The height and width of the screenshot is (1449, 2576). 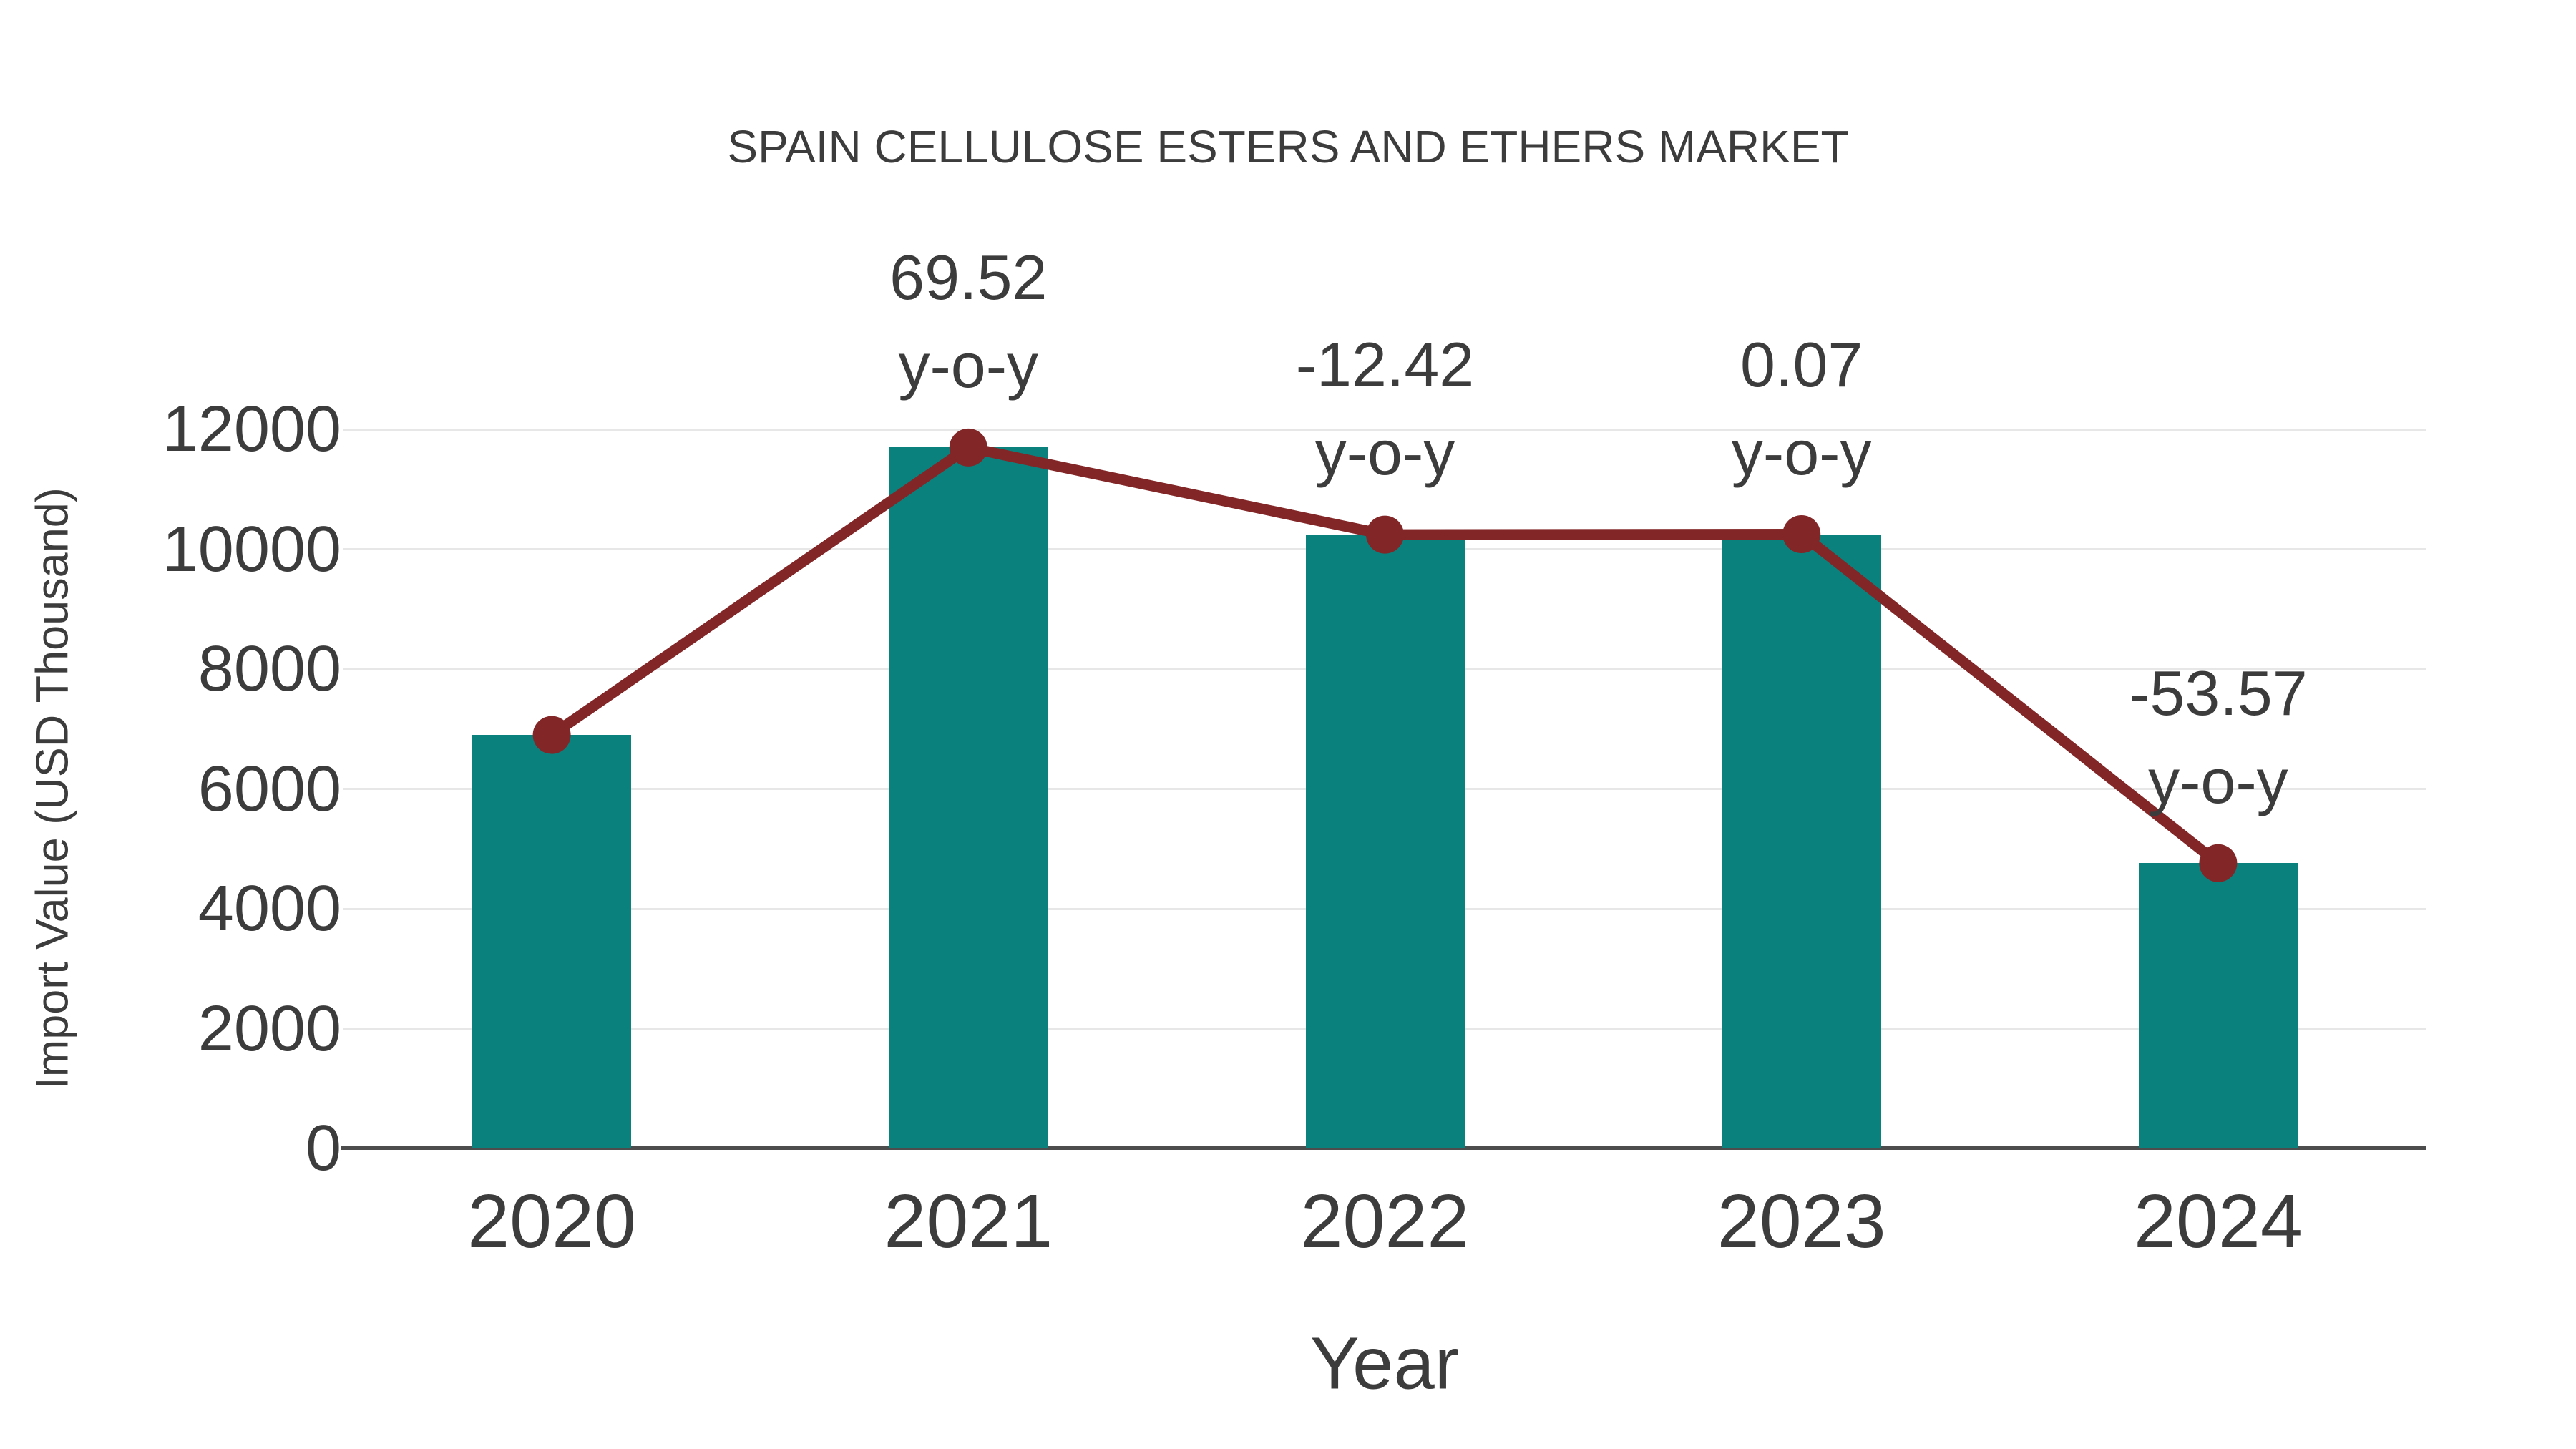 What do you see at coordinates (1288, 146) in the screenshot?
I see `chart-title: SPAIN CELLULOSE ESTERS AND ETHERS MARKET` at bounding box center [1288, 146].